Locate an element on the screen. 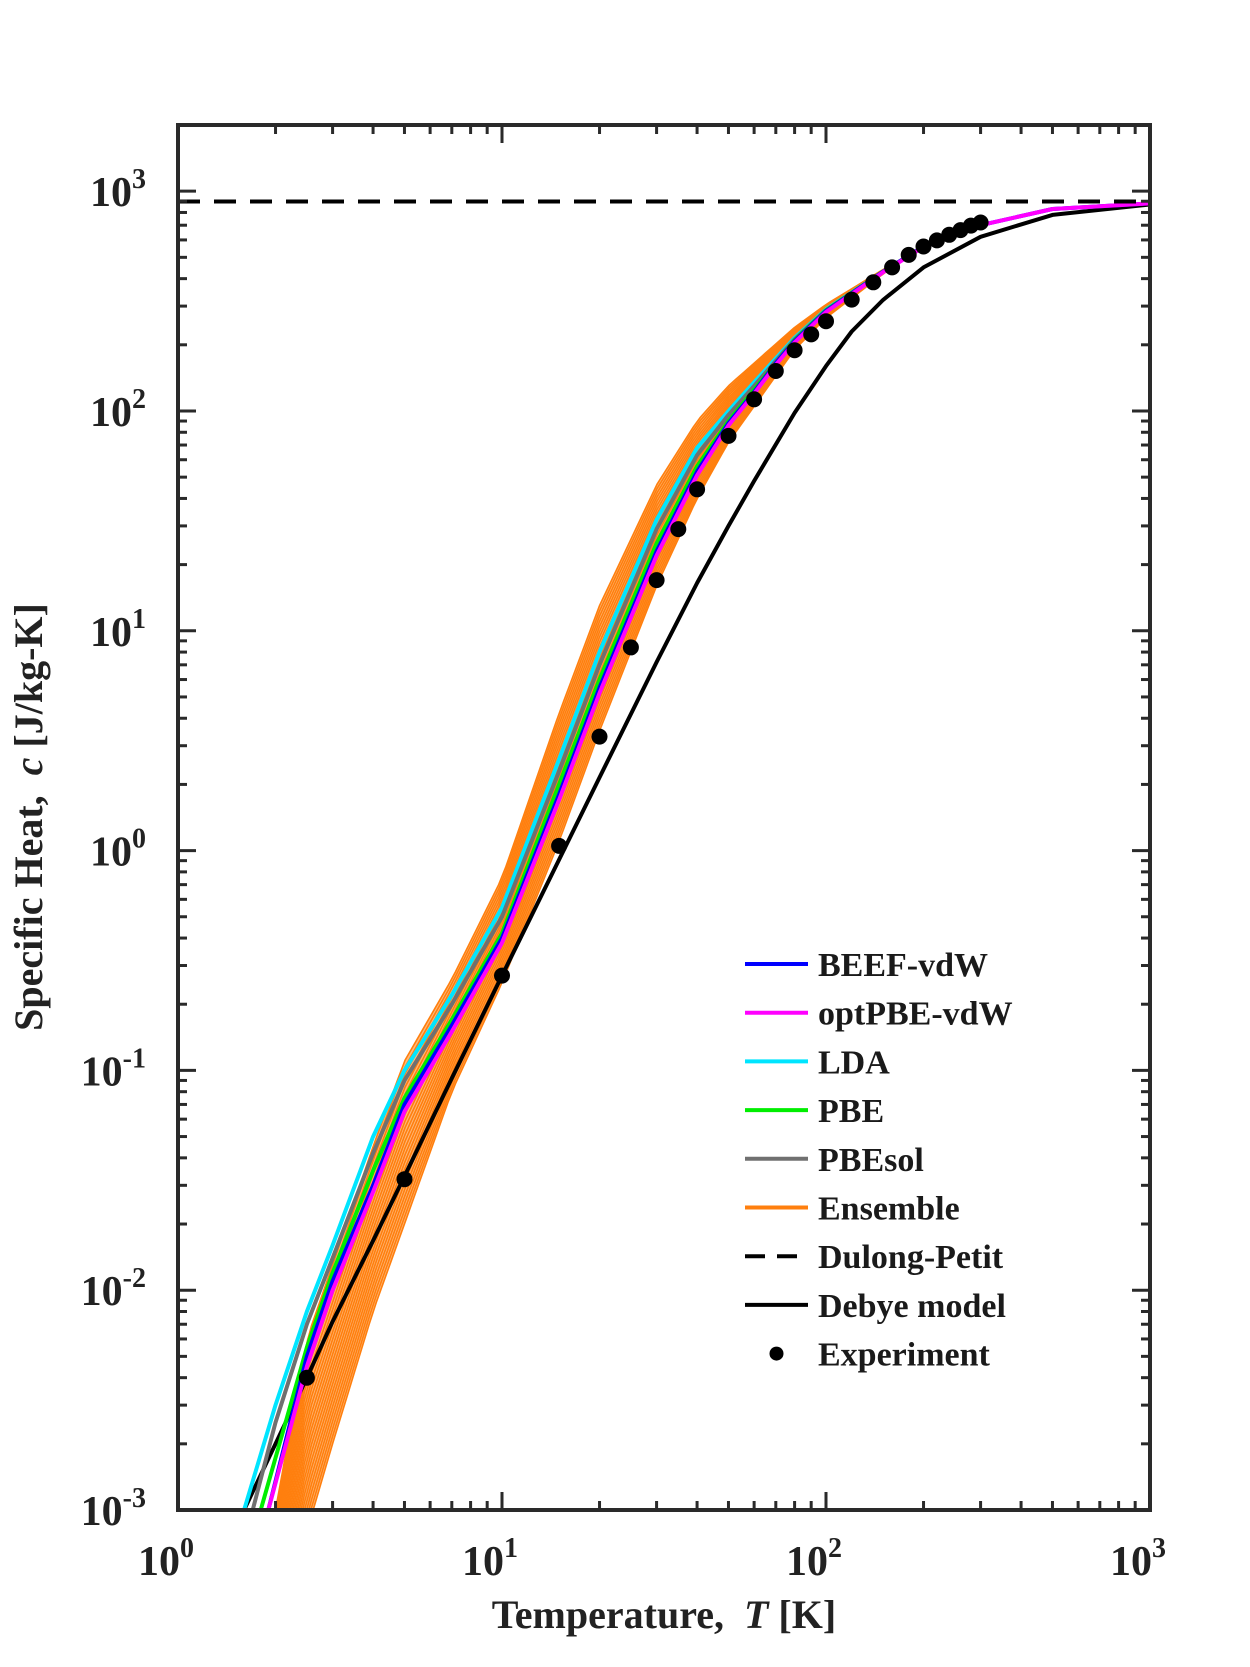  x-axis-label: Temperature, T [K] is located at coordinates (664, 1614).